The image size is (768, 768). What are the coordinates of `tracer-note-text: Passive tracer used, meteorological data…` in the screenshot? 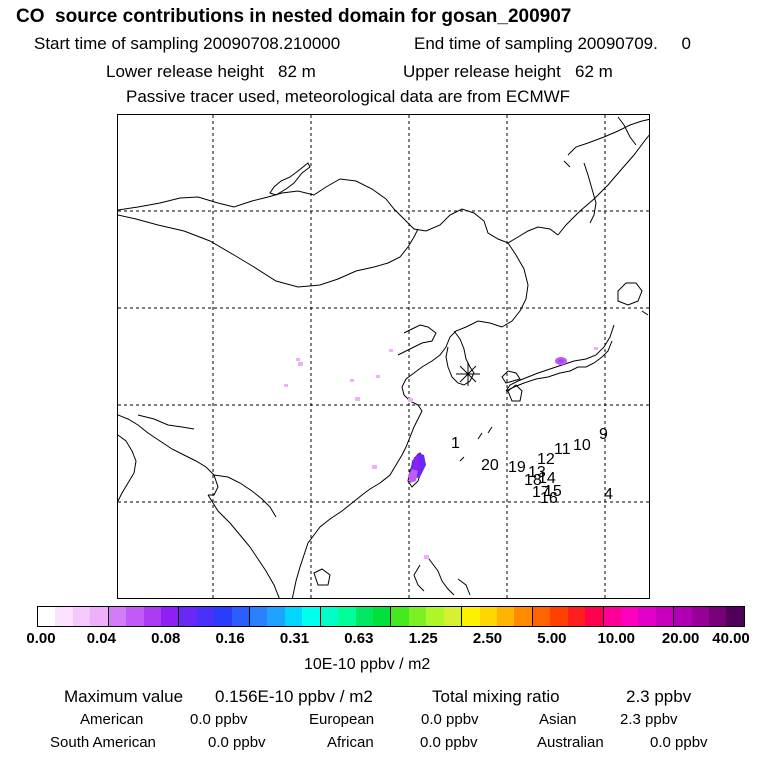 It's located at (348, 96).